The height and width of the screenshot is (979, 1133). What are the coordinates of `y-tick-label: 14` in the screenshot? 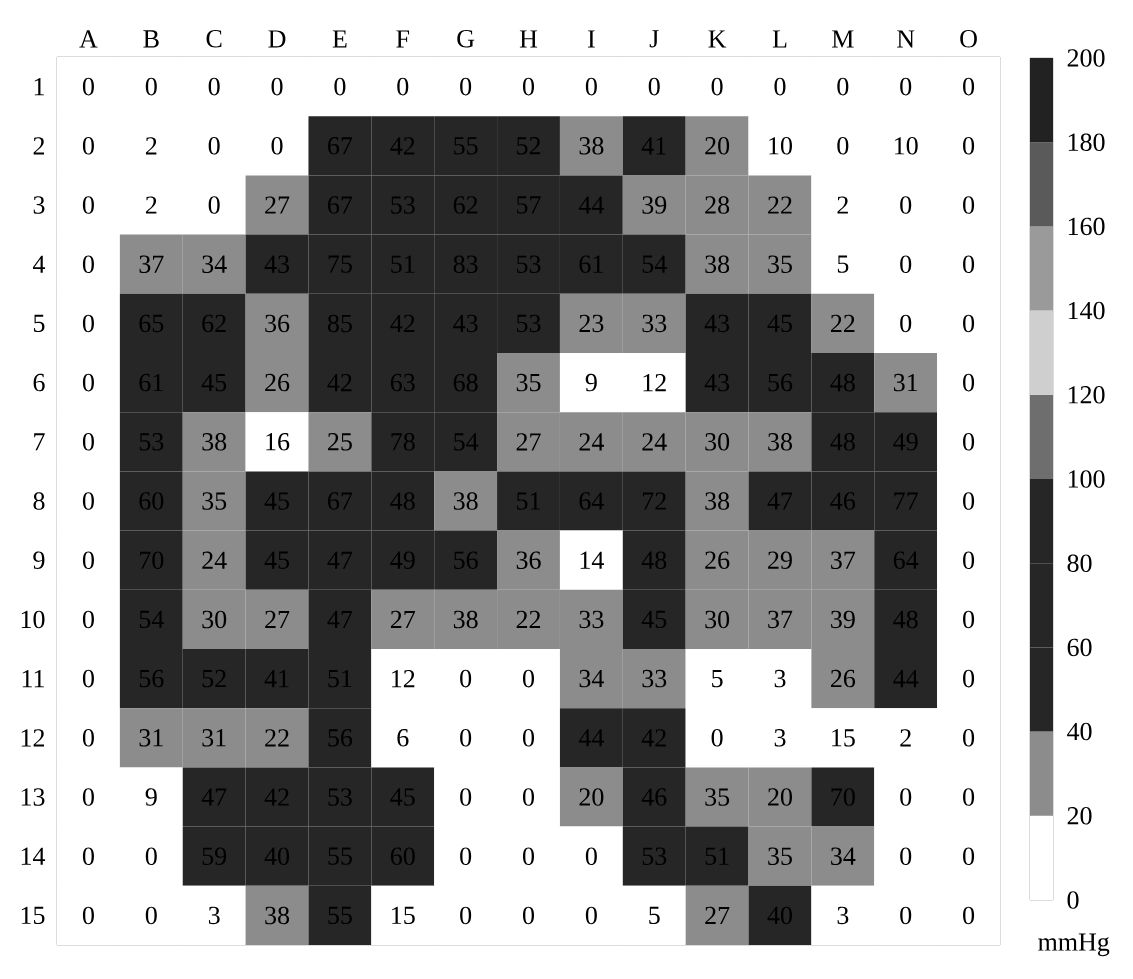 It's located at (33, 856).